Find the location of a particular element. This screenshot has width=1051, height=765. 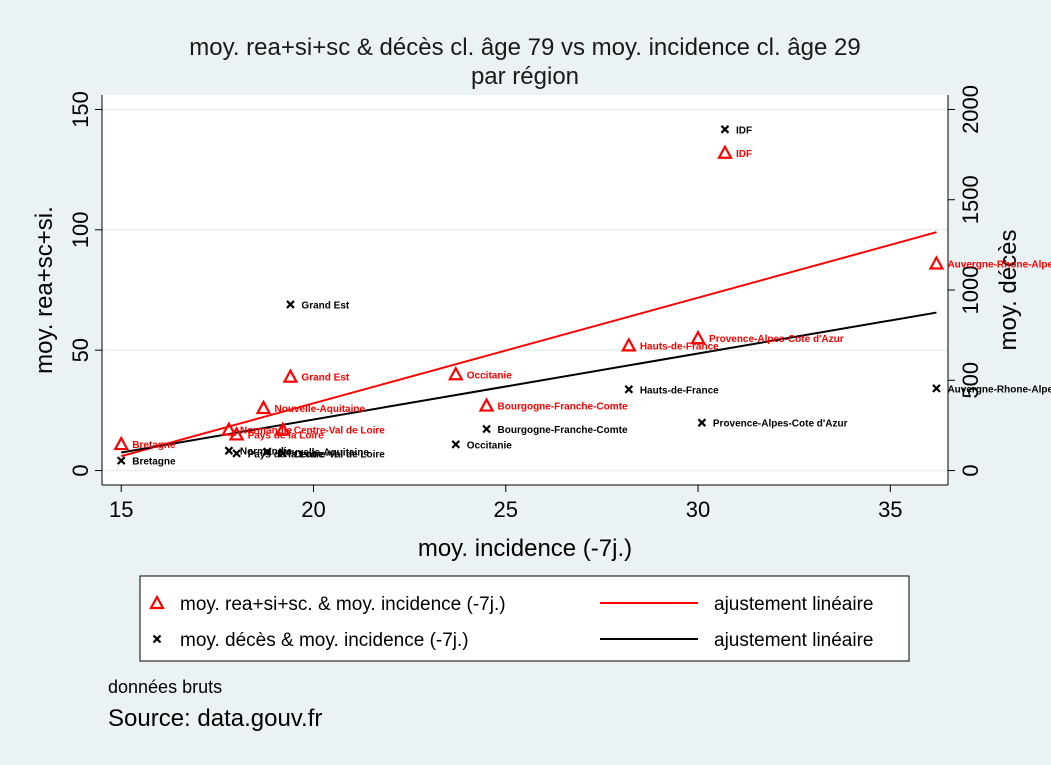

x-axis-label: moy. incidence (-7j.) is located at coordinates (525, 548).